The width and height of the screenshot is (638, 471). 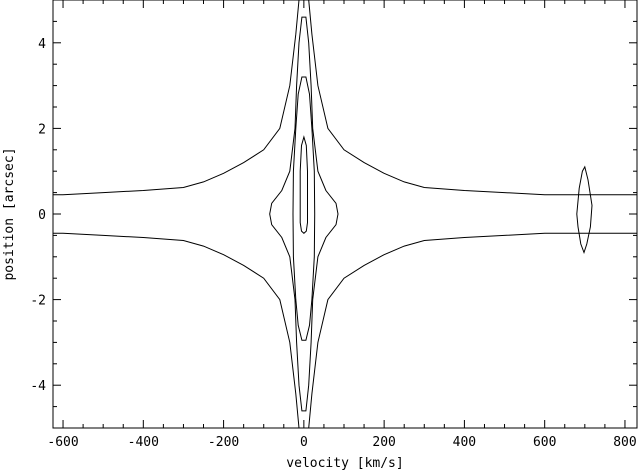 I want to click on x-tick-label: 800, so click(x=624, y=442).